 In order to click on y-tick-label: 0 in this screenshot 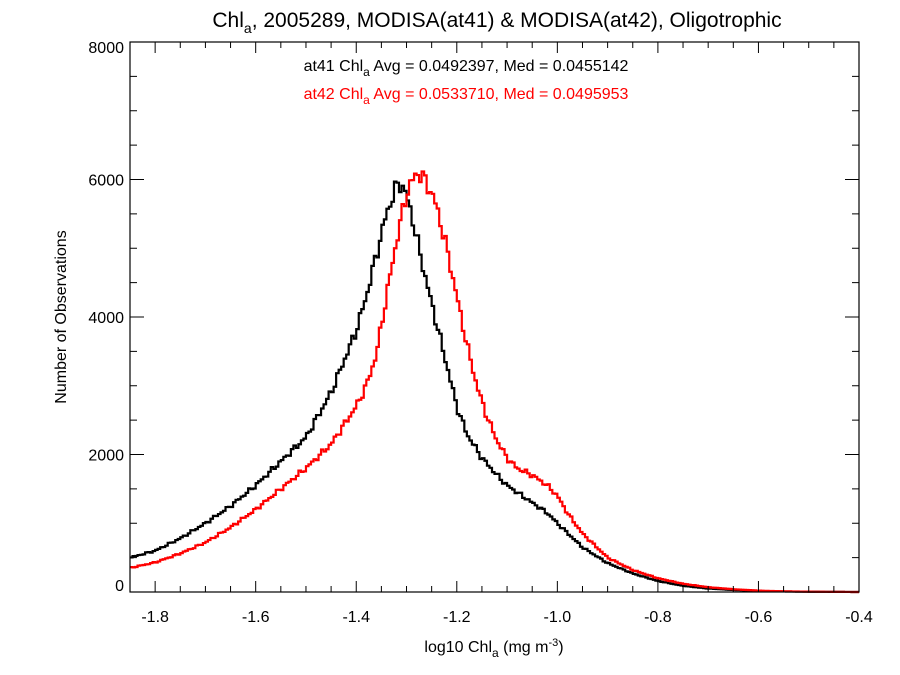, I will do `click(119, 586)`.